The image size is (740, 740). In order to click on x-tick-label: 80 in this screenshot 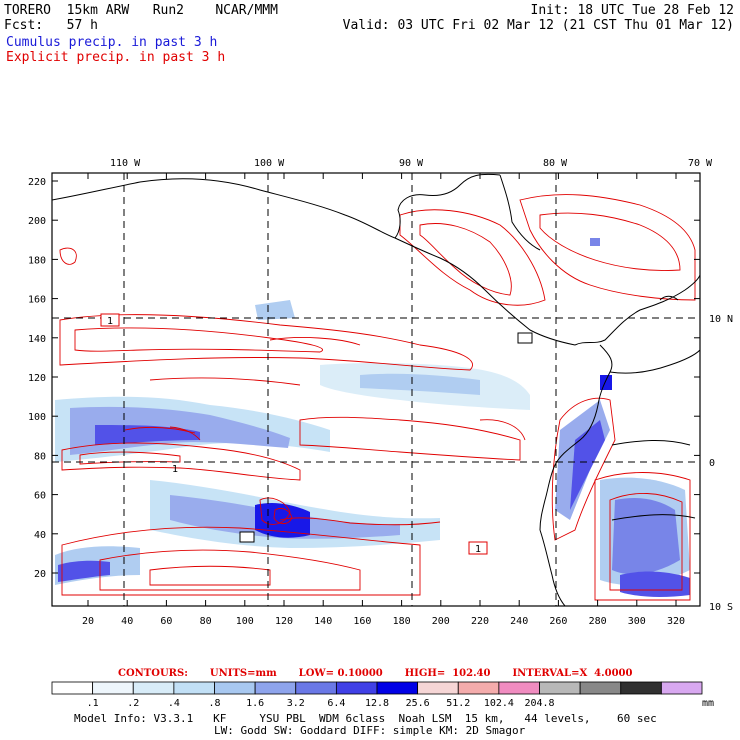, I will do `click(206, 621)`.